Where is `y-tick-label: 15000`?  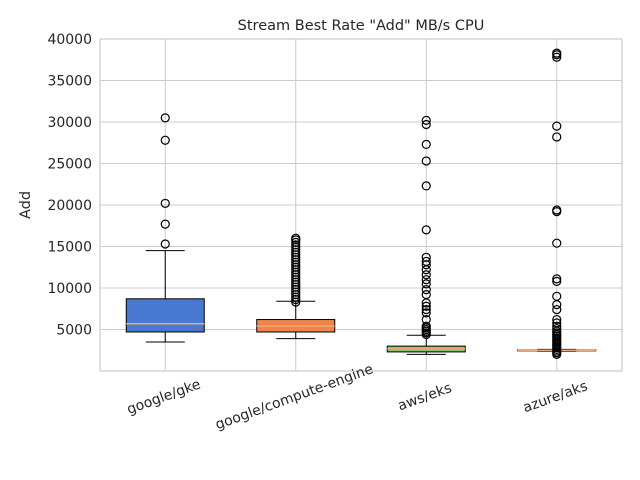 y-tick-label: 15000 is located at coordinates (69, 248).